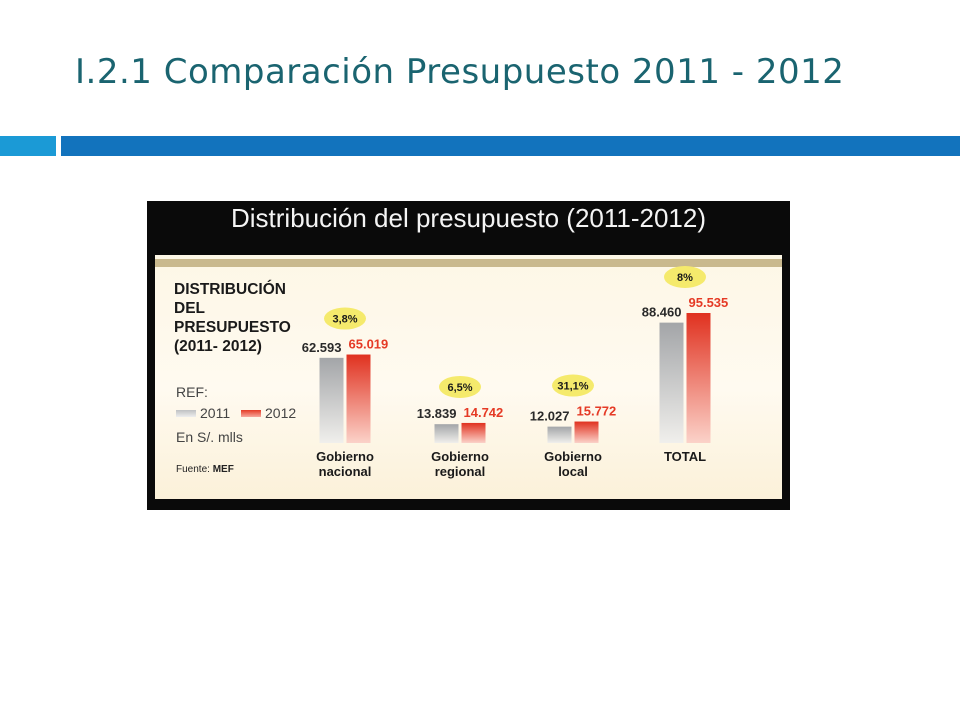  What do you see at coordinates (28, 146) in the screenshot?
I see `title-underline-accent` at bounding box center [28, 146].